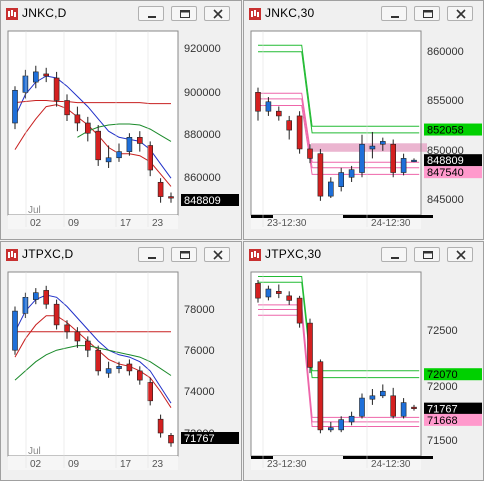 This screenshot has height=481, width=484. I want to click on minimize-icon, so click(152, 17).